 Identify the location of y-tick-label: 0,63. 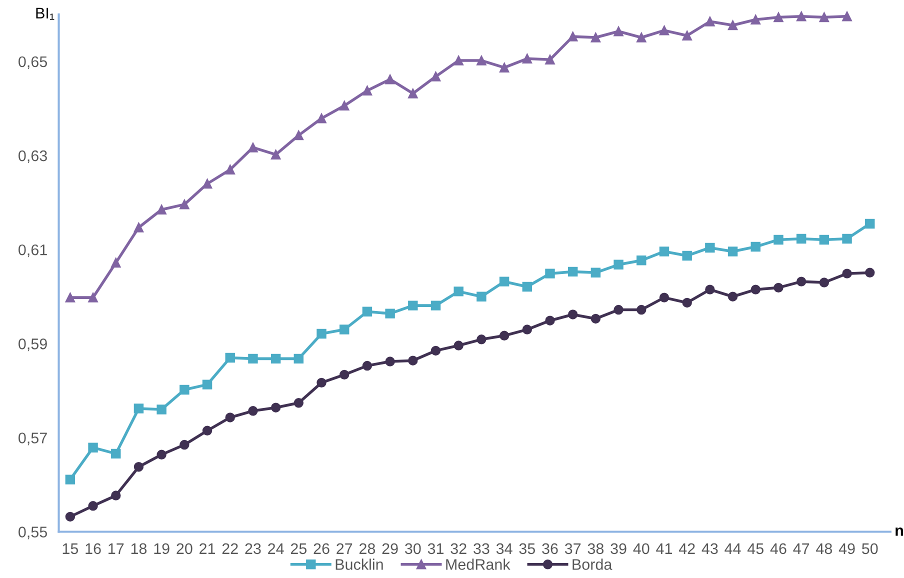
(32, 157).